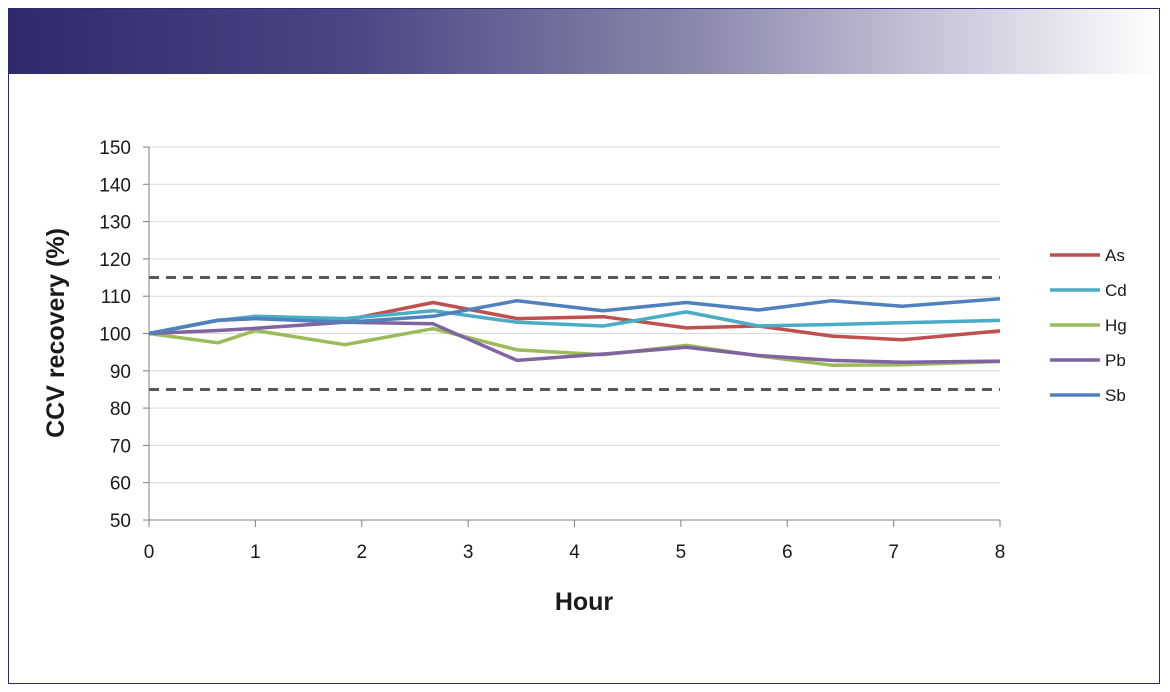 The width and height of the screenshot is (1170, 692). I want to click on x-tick-label: 5, so click(681, 552).